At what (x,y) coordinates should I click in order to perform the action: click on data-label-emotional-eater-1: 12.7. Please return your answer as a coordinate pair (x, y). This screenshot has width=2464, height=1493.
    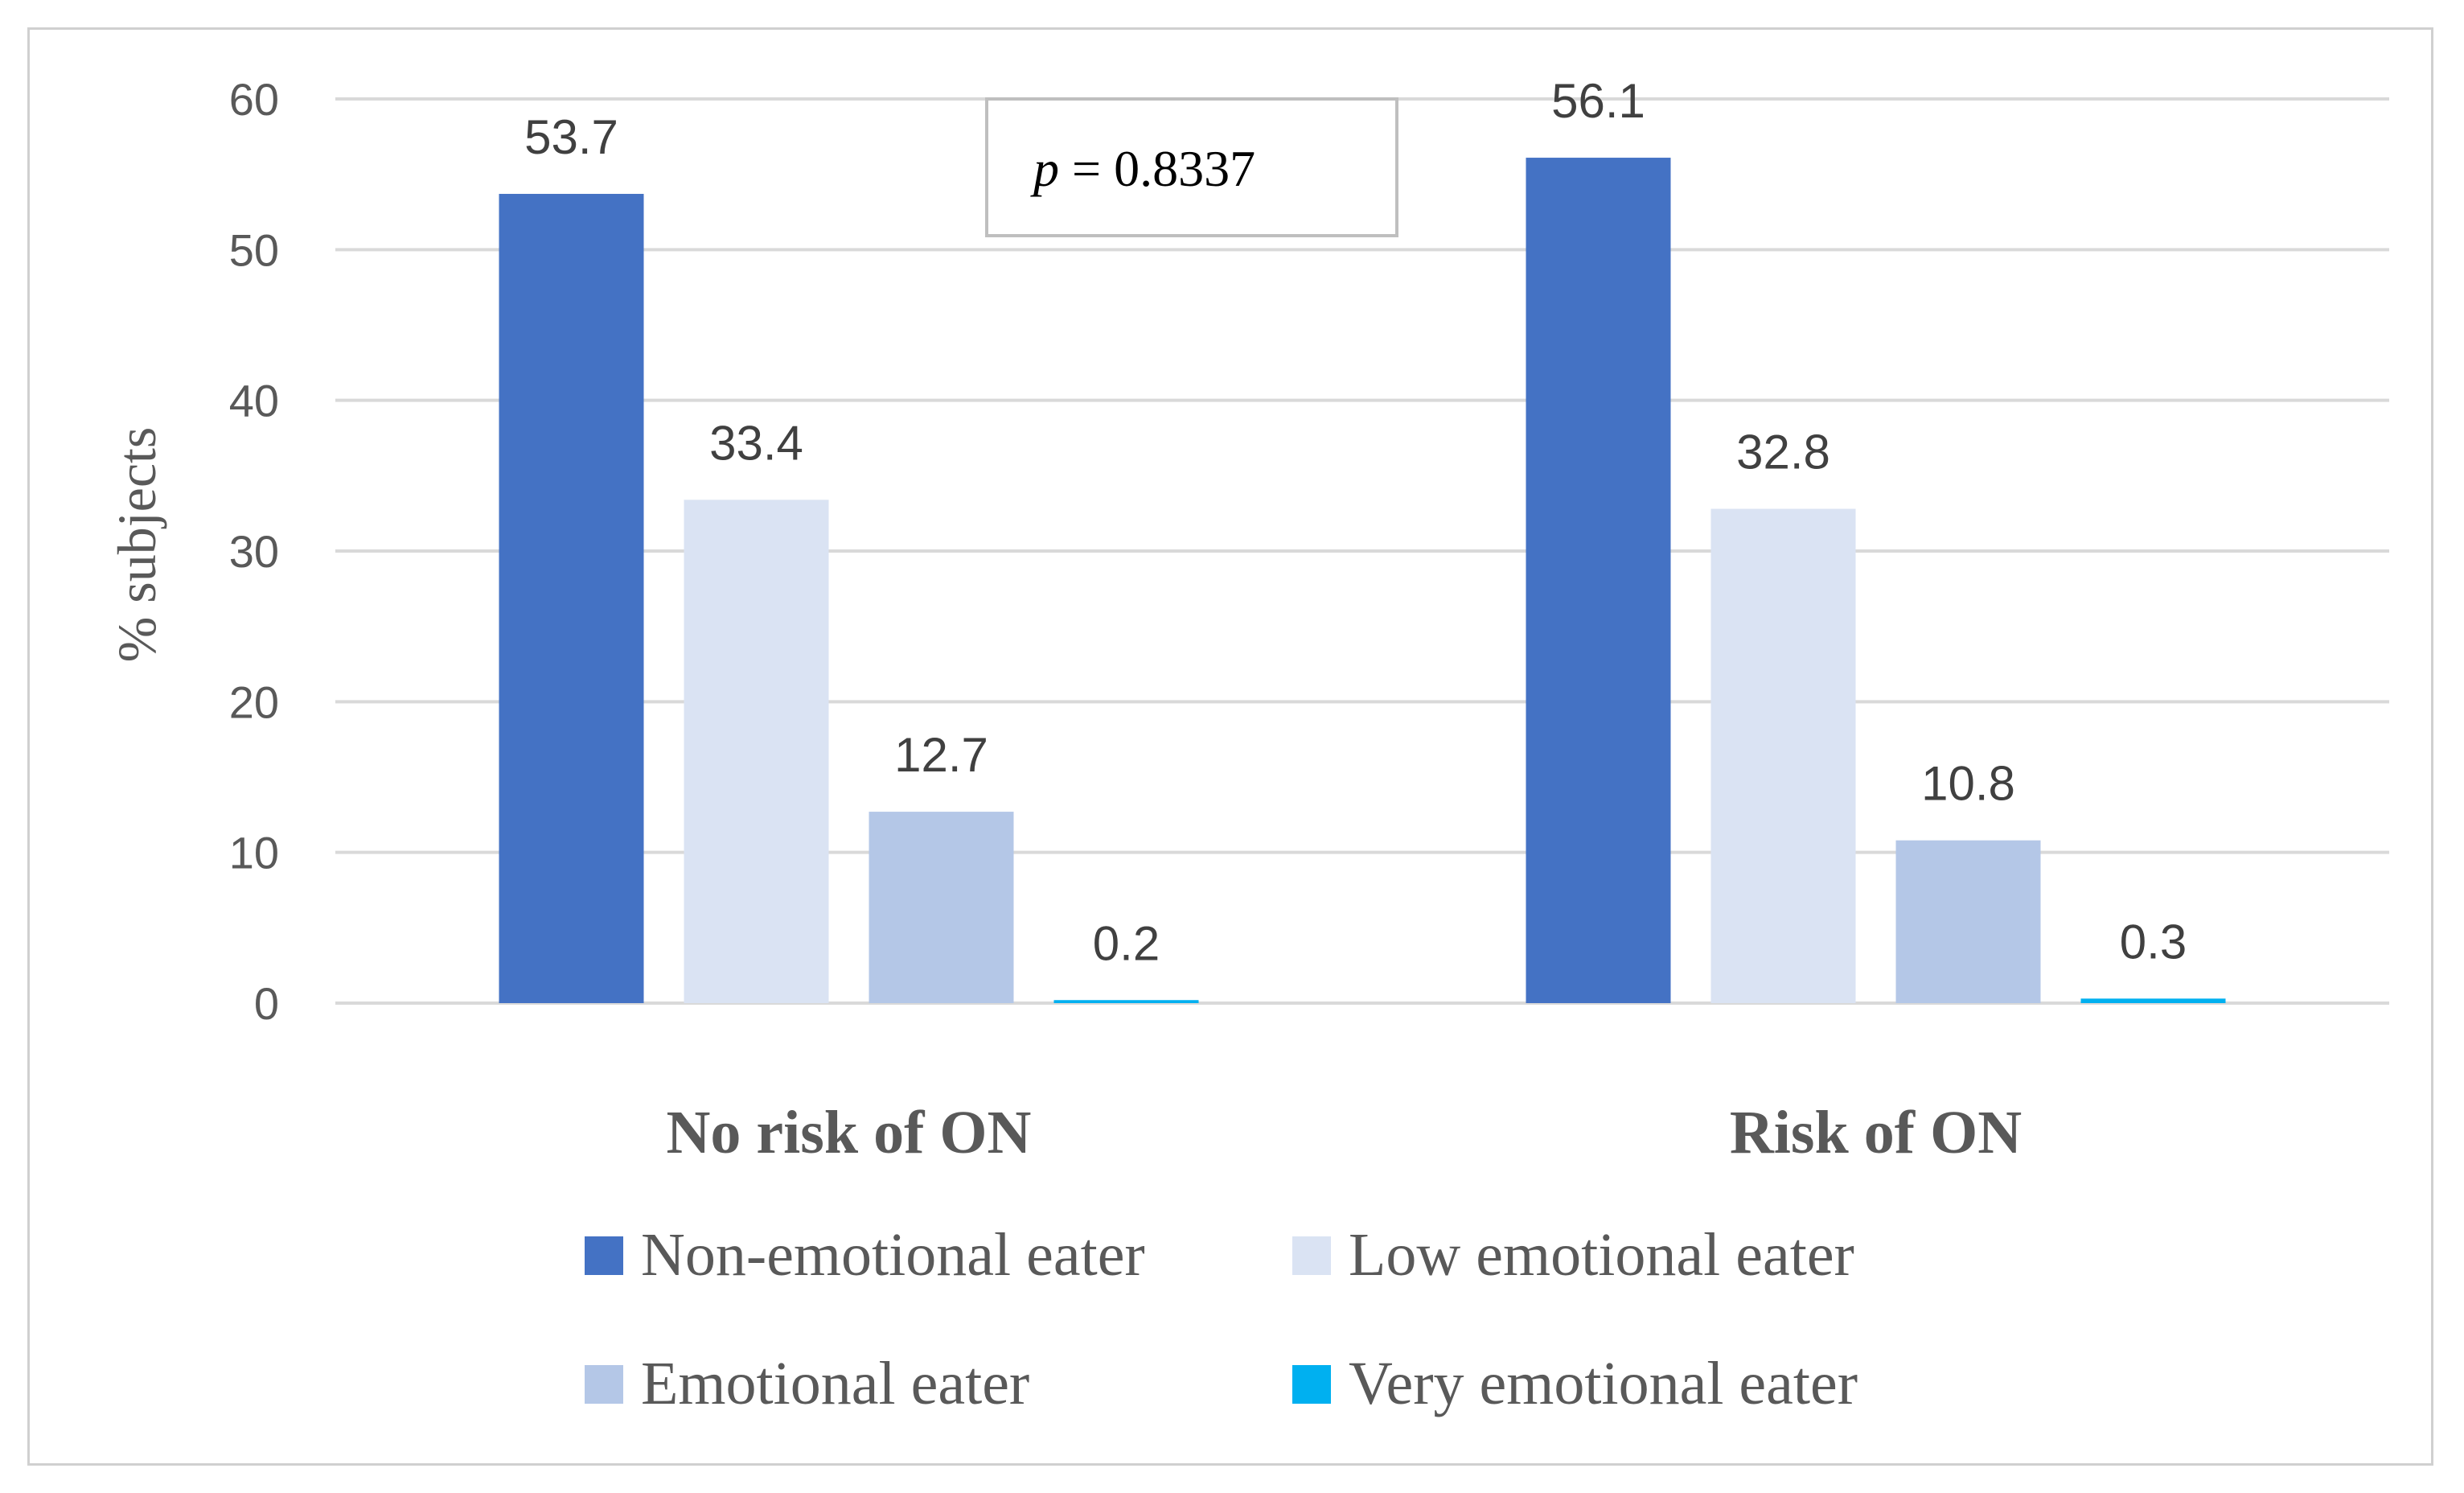
    Looking at the image, I should click on (941, 755).